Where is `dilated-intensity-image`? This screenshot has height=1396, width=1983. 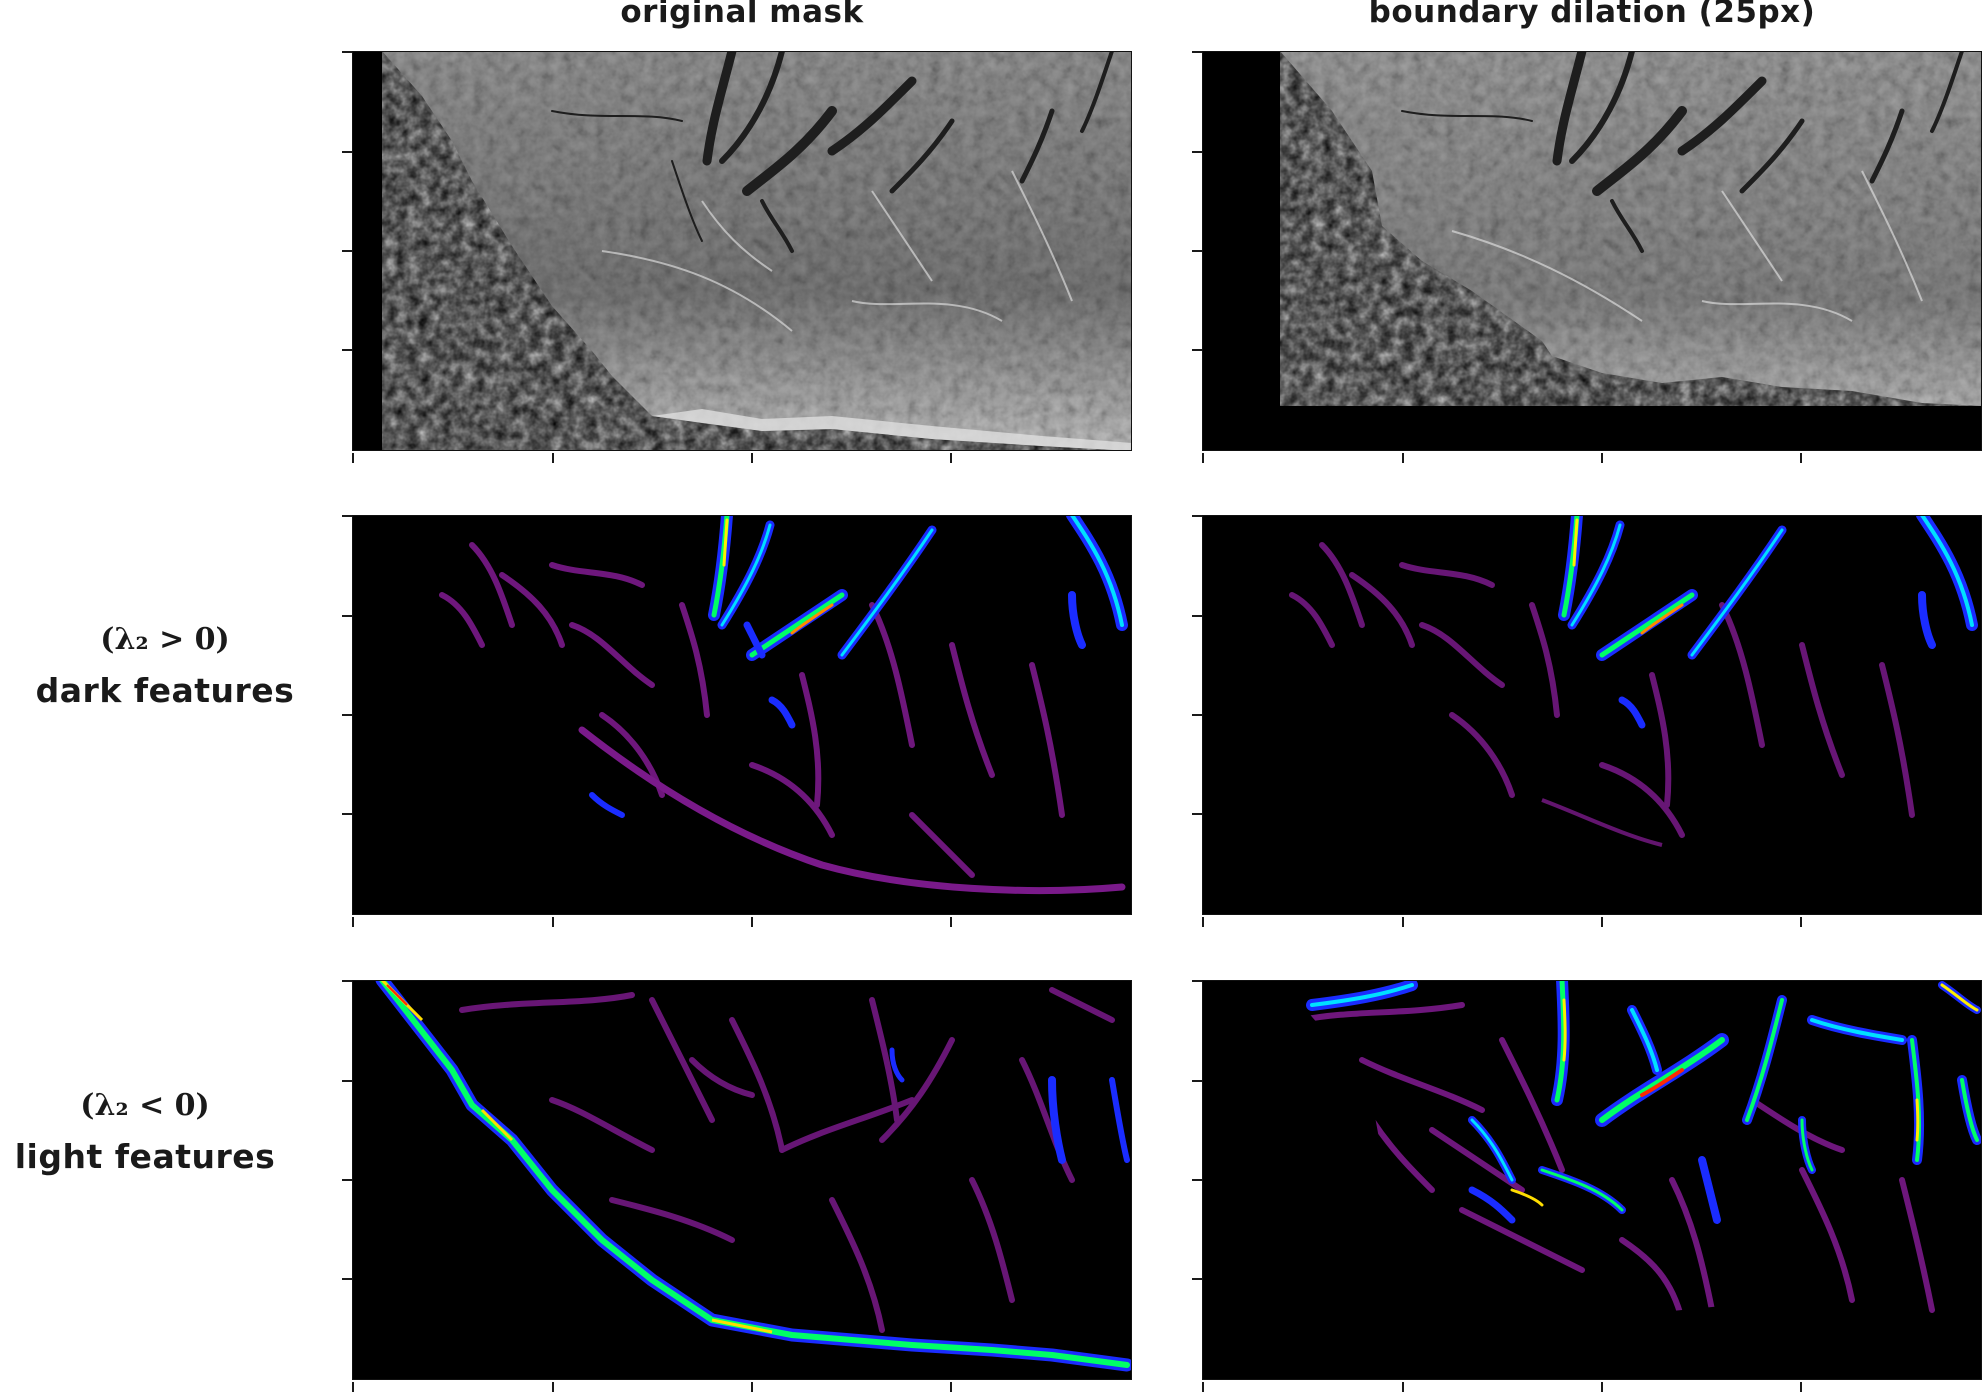 dilated-intensity-image is located at coordinates (1592, 251).